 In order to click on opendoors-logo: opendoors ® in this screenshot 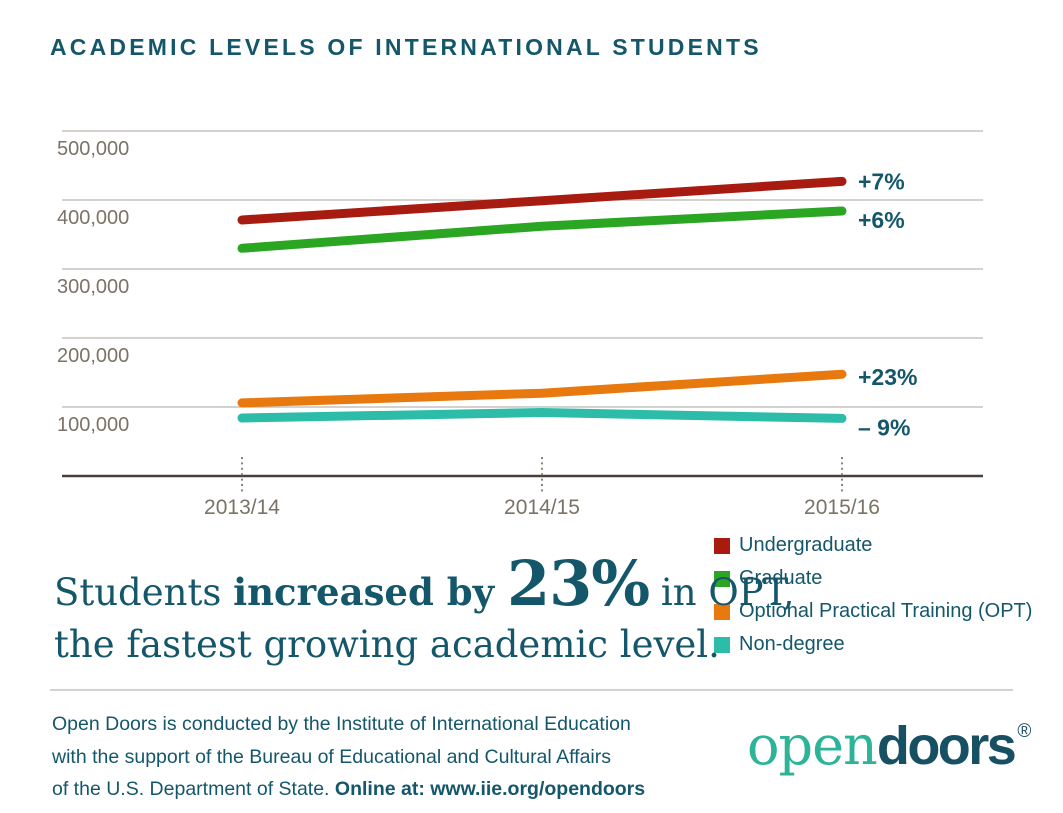, I will do `click(889, 753)`.